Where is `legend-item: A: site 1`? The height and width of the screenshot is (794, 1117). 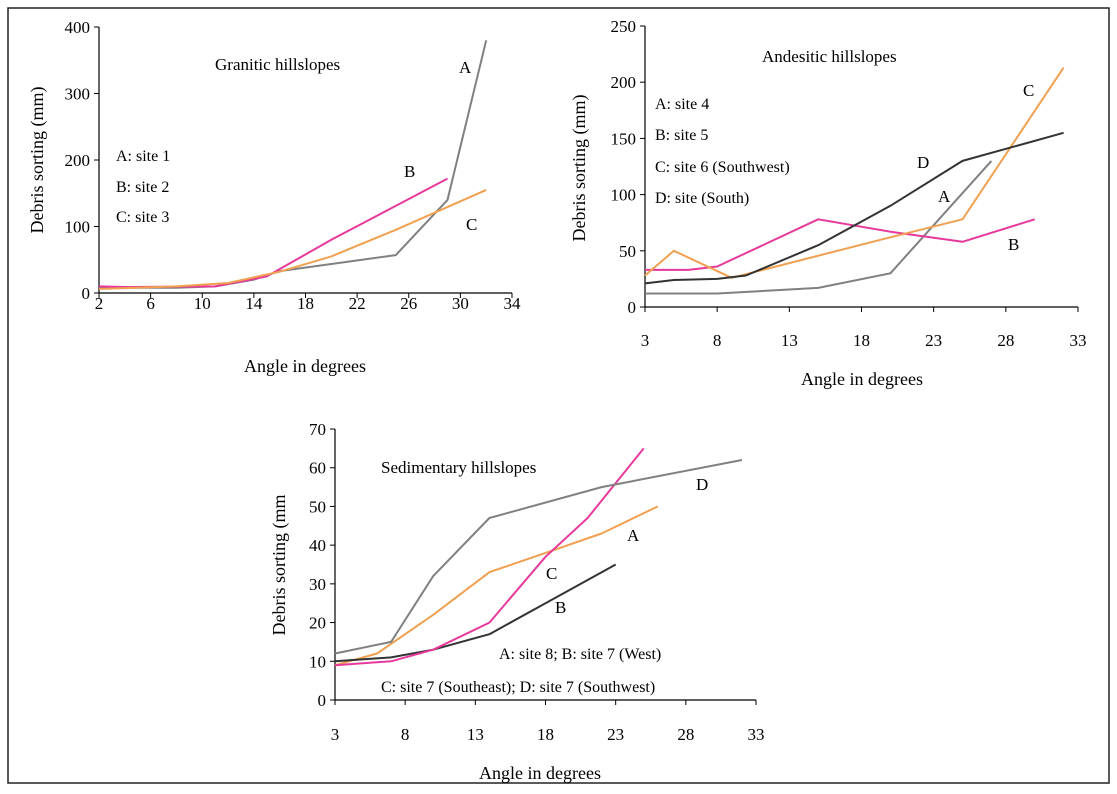 legend-item: A: site 1 is located at coordinates (143, 156).